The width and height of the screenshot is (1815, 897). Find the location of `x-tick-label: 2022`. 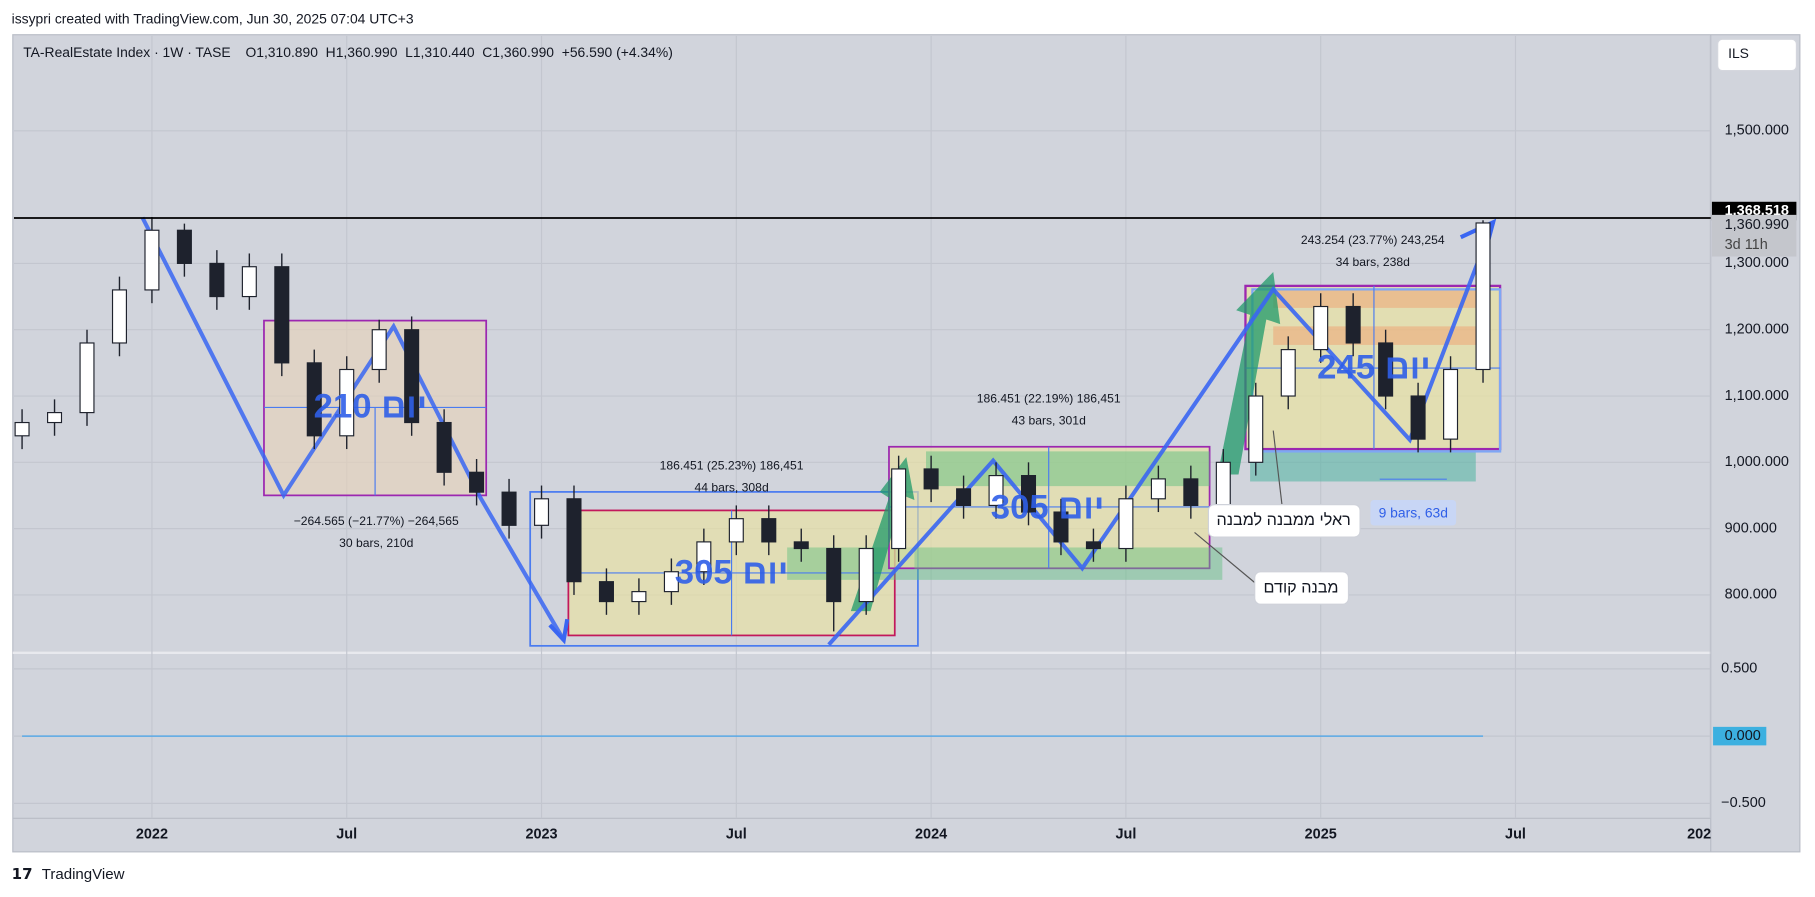

x-tick-label: 2022 is located at coordinates (152, 834).